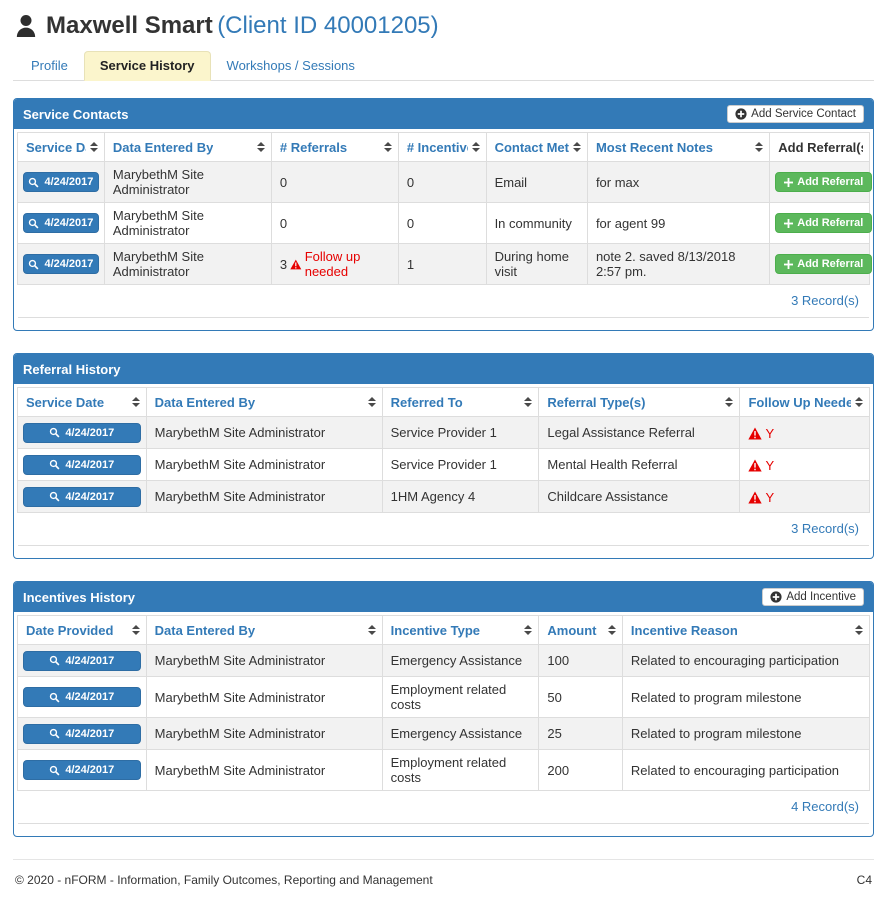 This screenshot has width=887, height=905. I want to click on notes-cell: note 2. saved 8/13/2018 2:57 pm., so click(678, 264).